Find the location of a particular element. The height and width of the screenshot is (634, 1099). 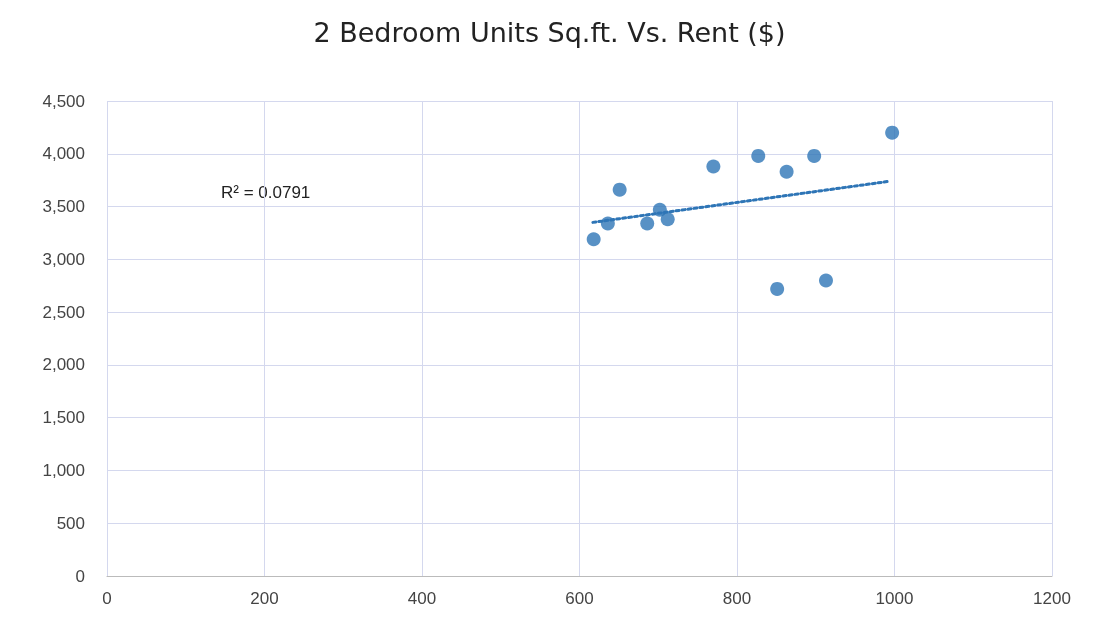

y-tick-label: 2,500 is located at coordinates (63, 312).